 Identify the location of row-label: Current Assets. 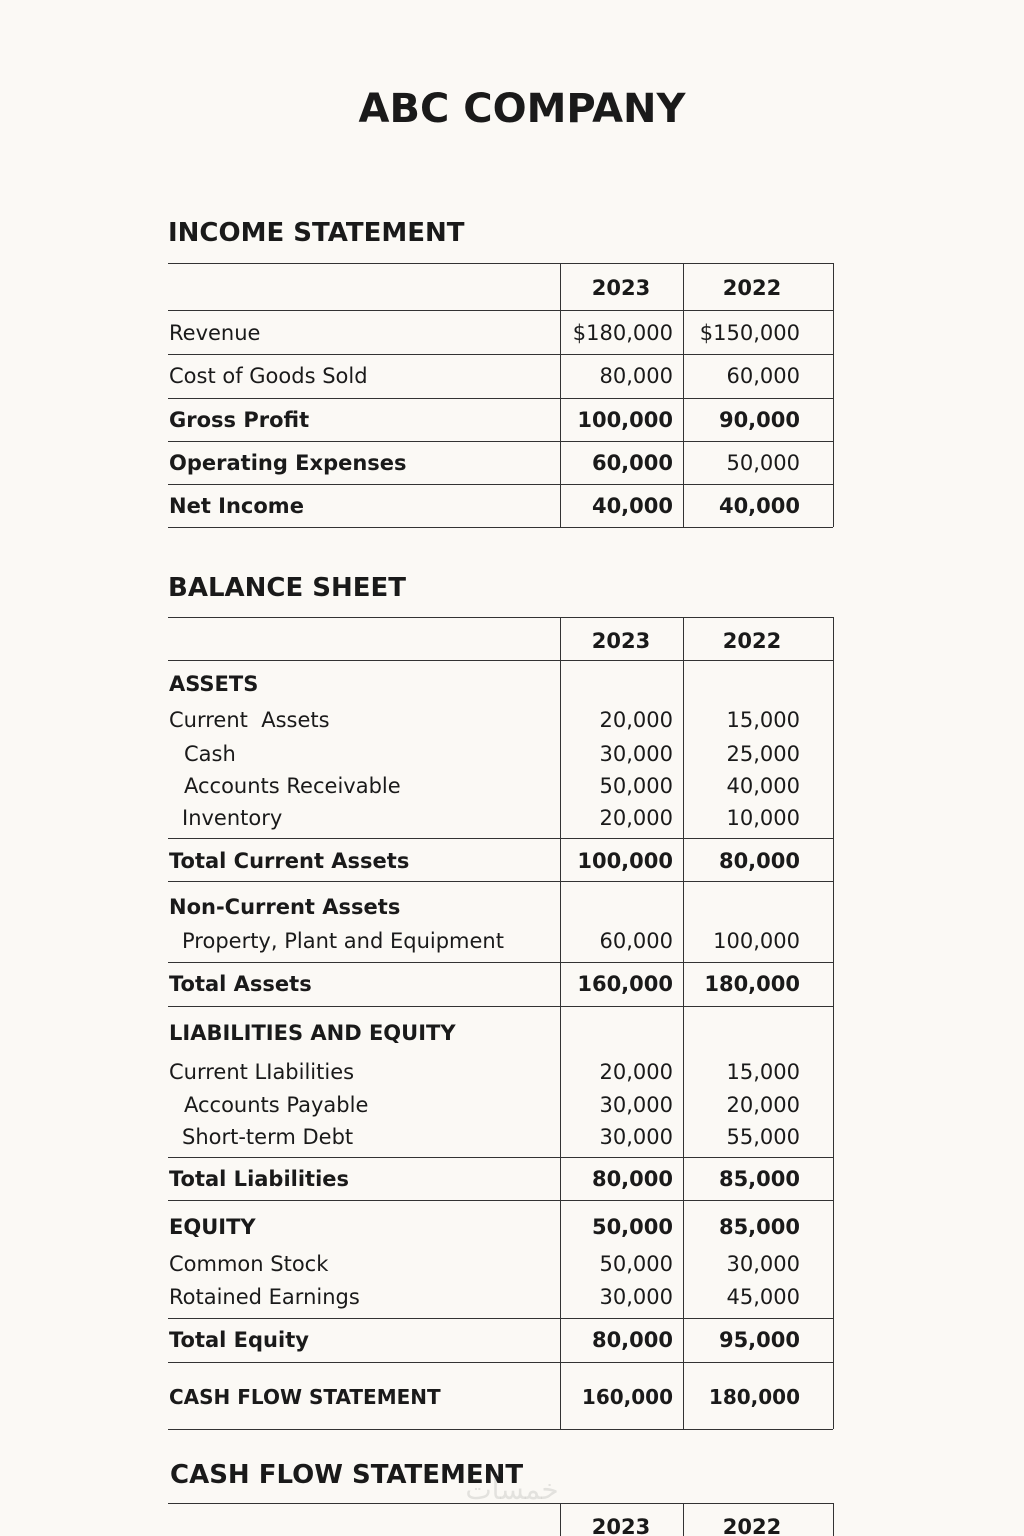
(249, 719).